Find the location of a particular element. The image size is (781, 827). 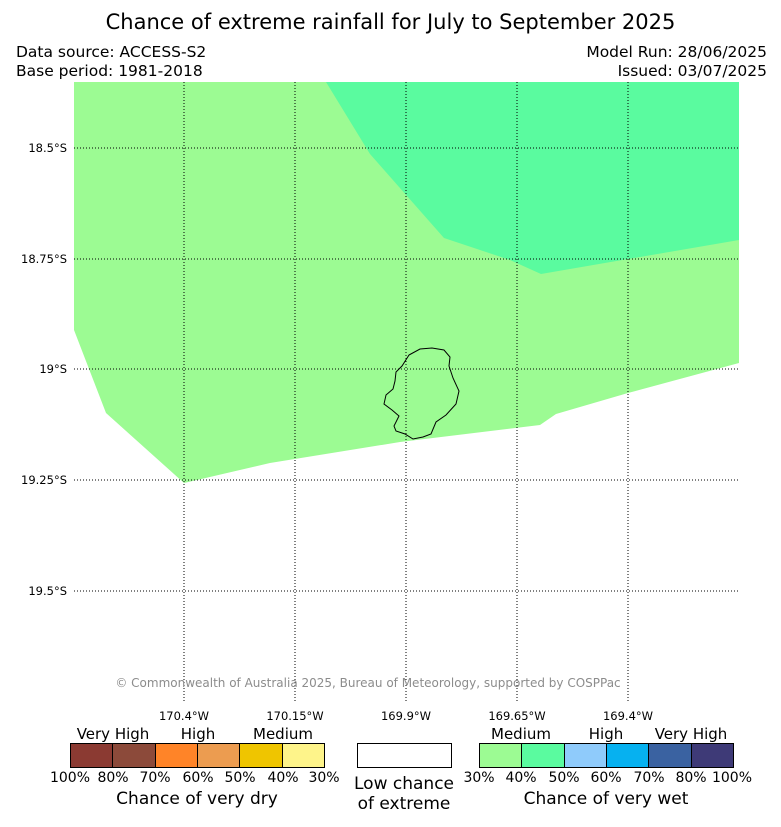

low-chance-line1: Low chance is located at coordinates (404, 784).